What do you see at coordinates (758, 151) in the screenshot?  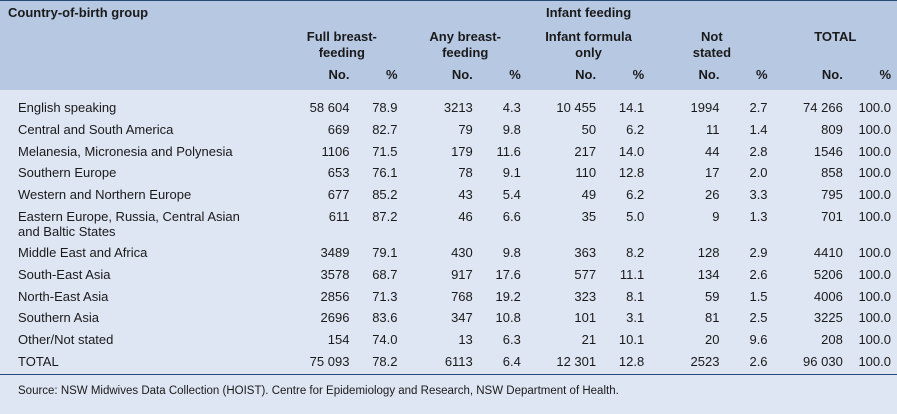 I see `cell-percent: 2.8` at bounding box center [758, 151].